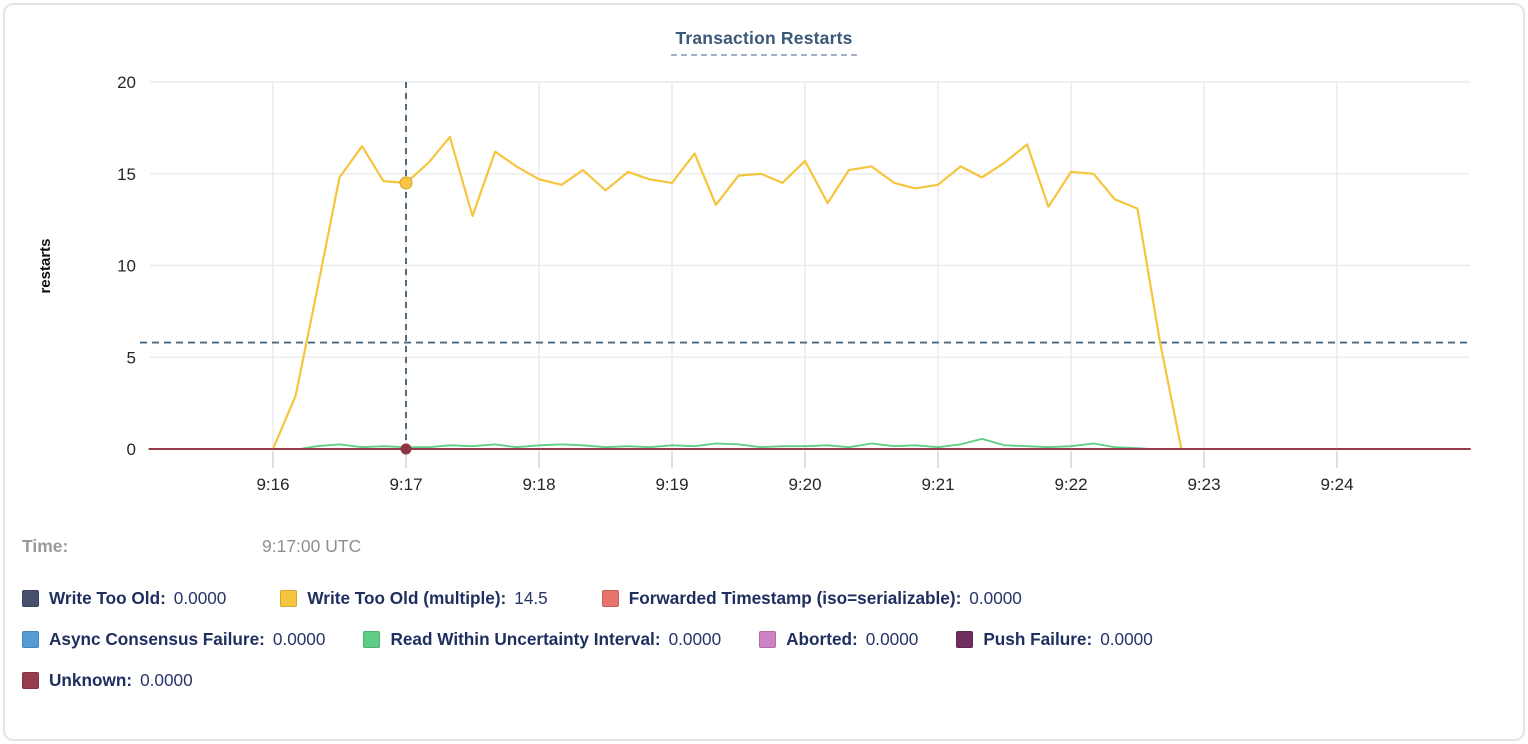 The width and height of the screenshot is (1528, 744). I want to click on series-line-read-within-uncertainty-interval, so click(725, 443).